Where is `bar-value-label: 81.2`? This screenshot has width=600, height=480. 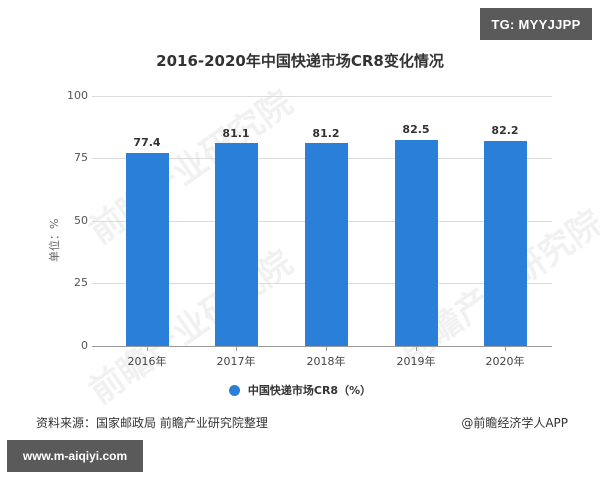
bar-value-label: 81.2 is located at coordinates (326, 133).